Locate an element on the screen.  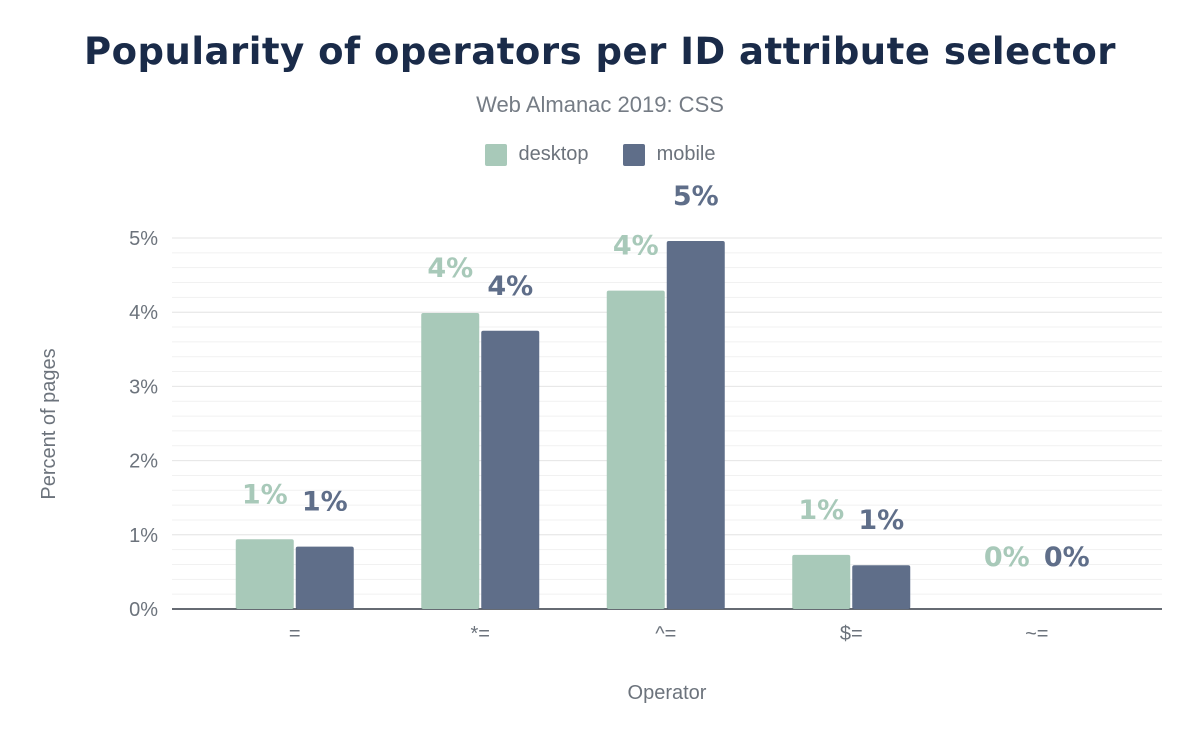
x-tick-label: = is located at coordinates (295, 634).